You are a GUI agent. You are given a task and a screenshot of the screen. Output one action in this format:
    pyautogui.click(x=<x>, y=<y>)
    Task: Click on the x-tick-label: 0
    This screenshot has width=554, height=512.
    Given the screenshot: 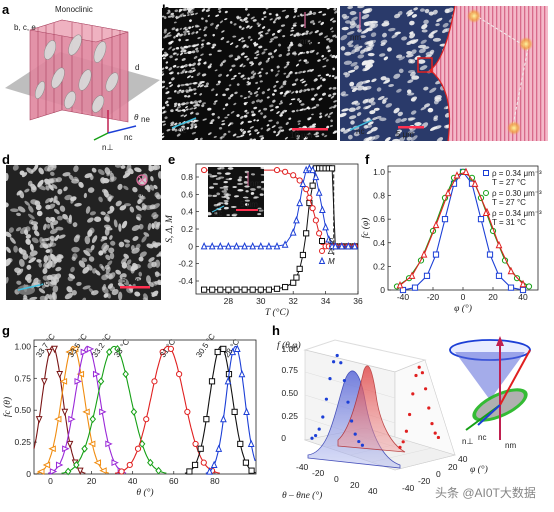 What is the action you would take?
    pyautogui.click(x=50, y=481)
    